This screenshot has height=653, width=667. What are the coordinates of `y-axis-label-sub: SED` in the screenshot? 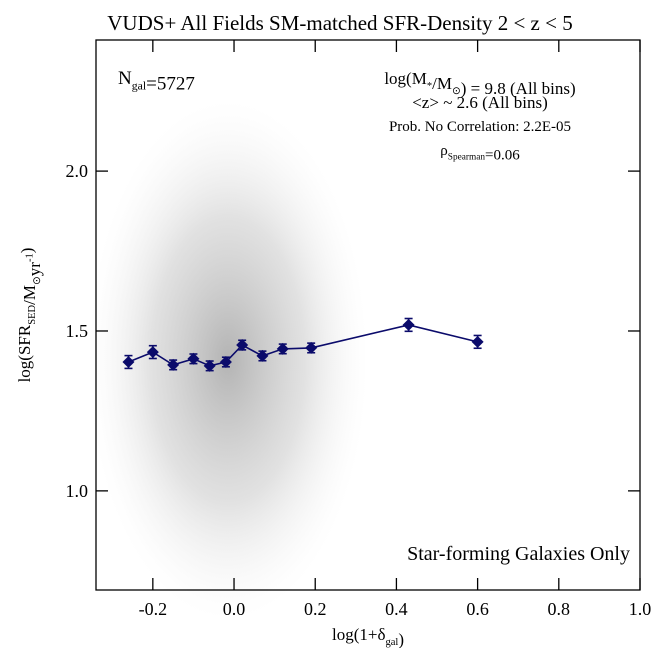 It's located at (32, 314).